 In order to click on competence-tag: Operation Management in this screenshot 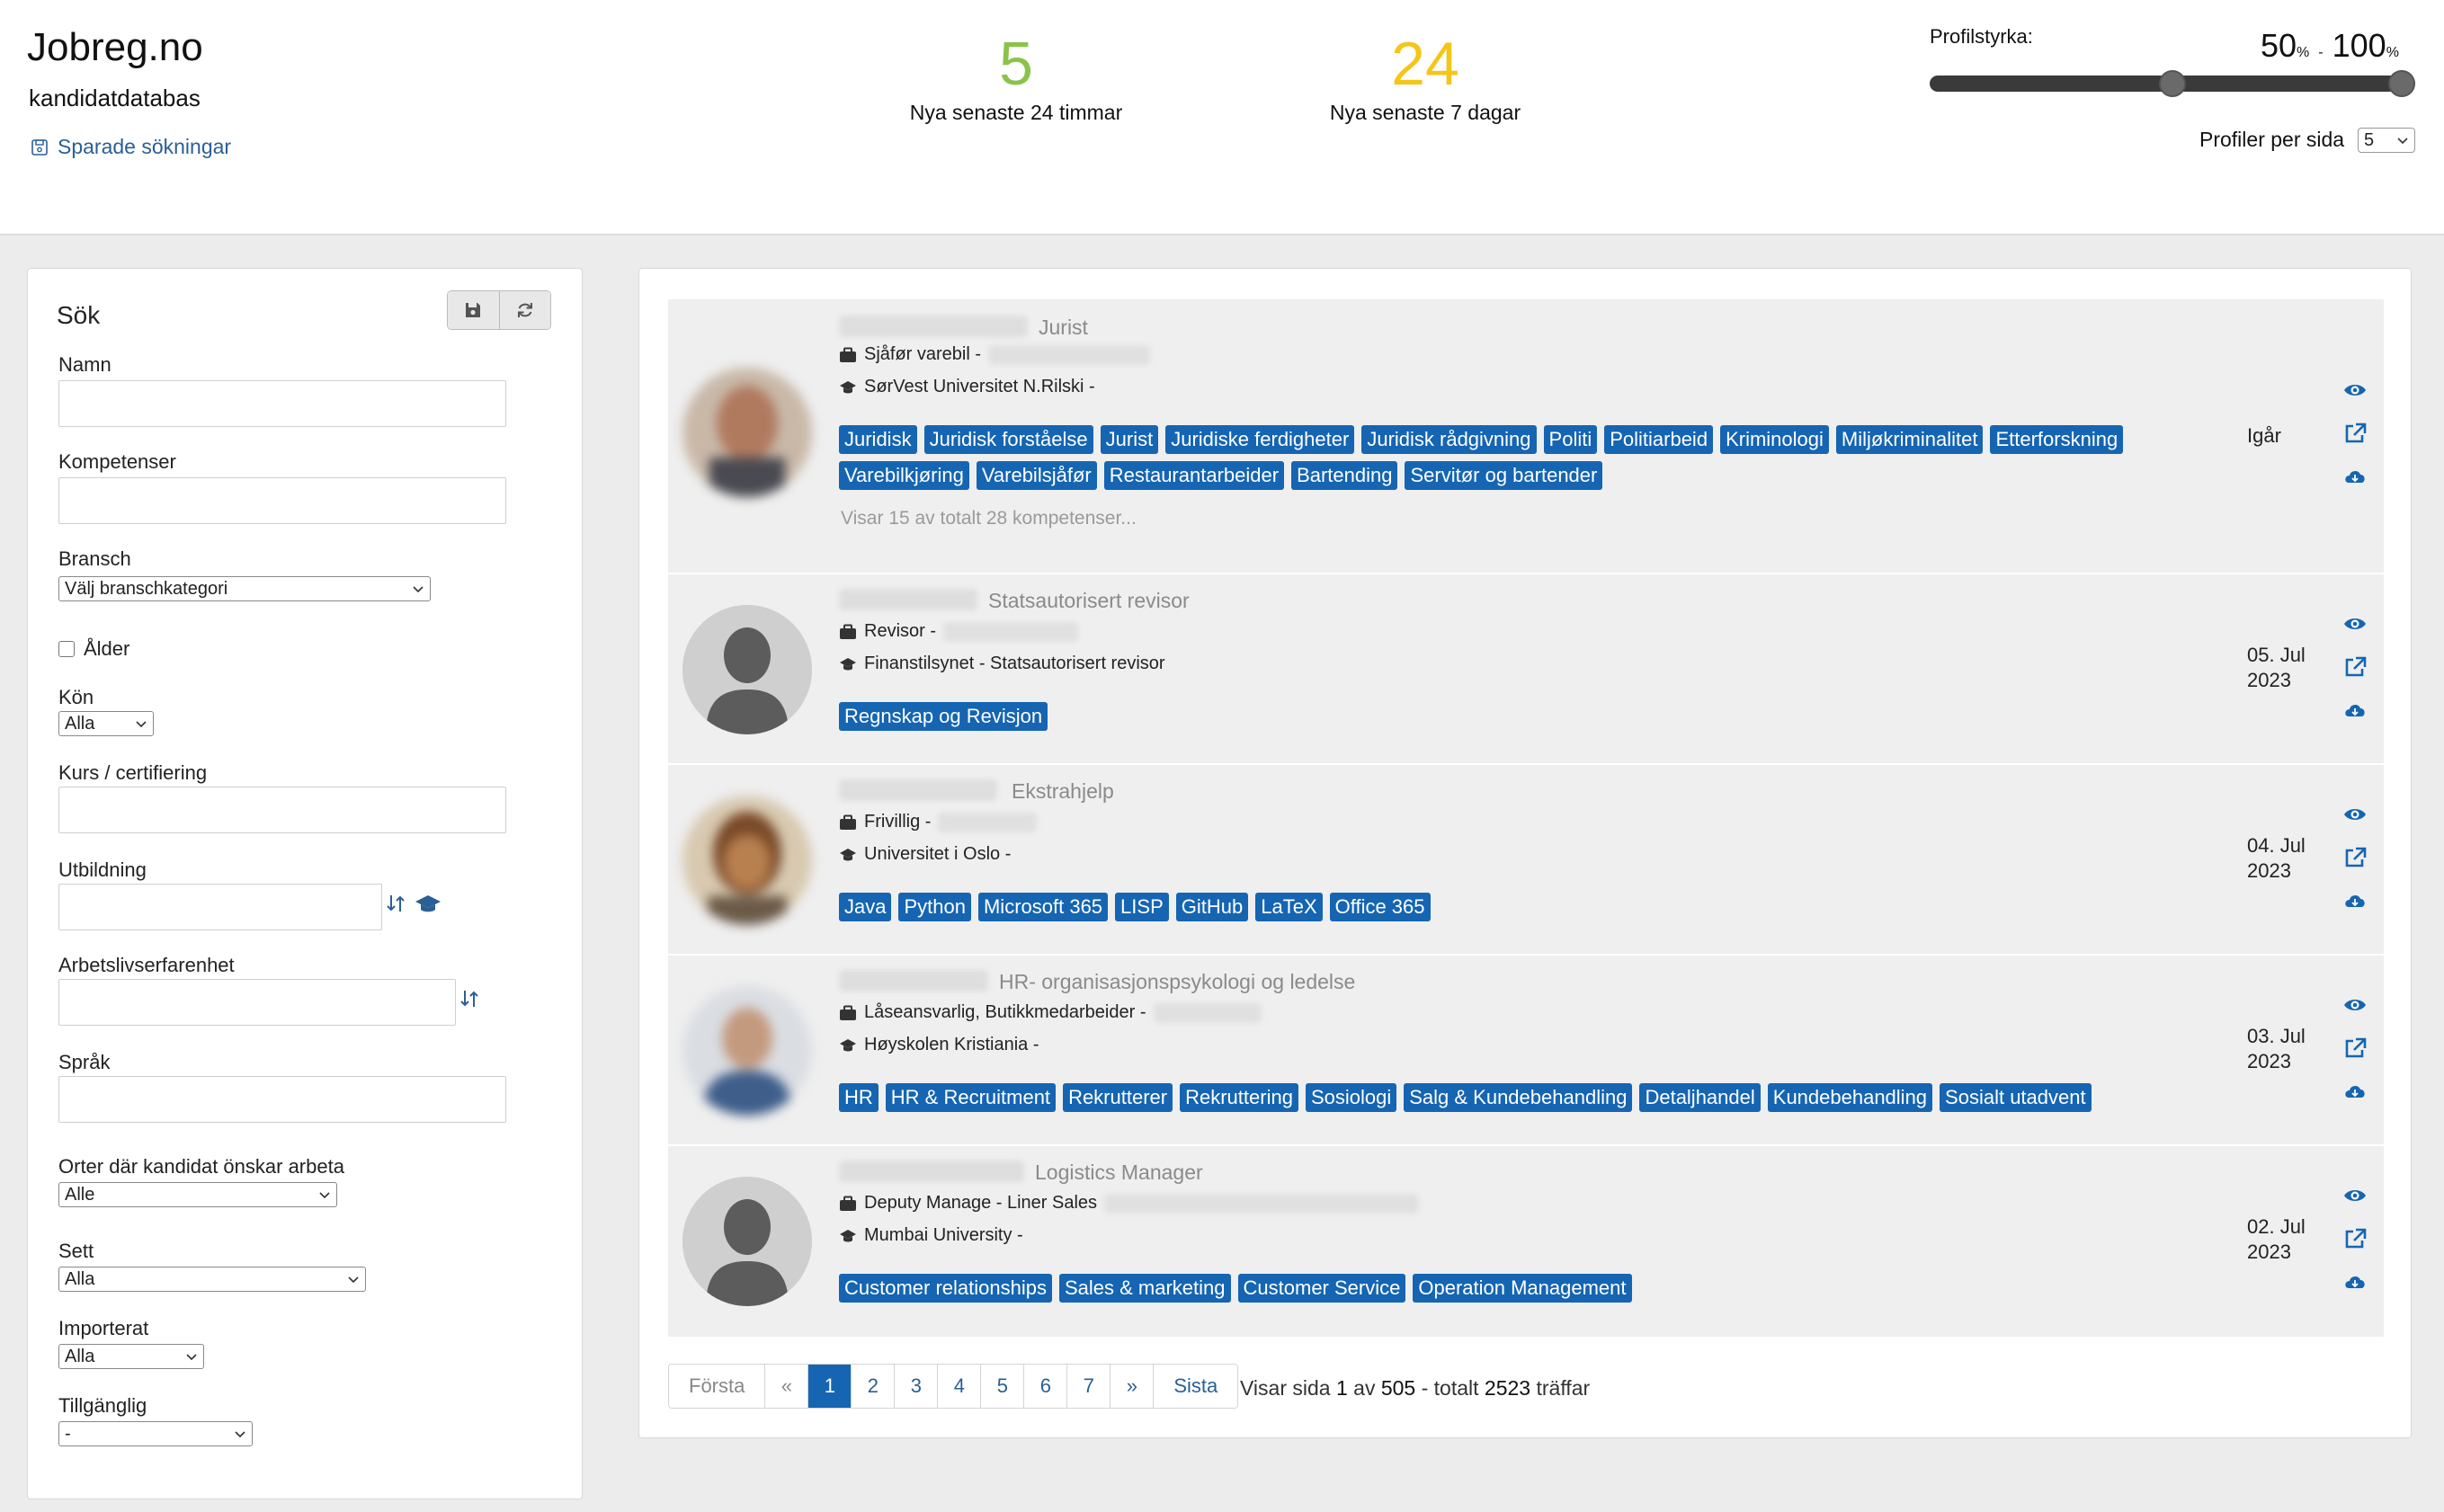, I will do `click(1522, 1288)`.